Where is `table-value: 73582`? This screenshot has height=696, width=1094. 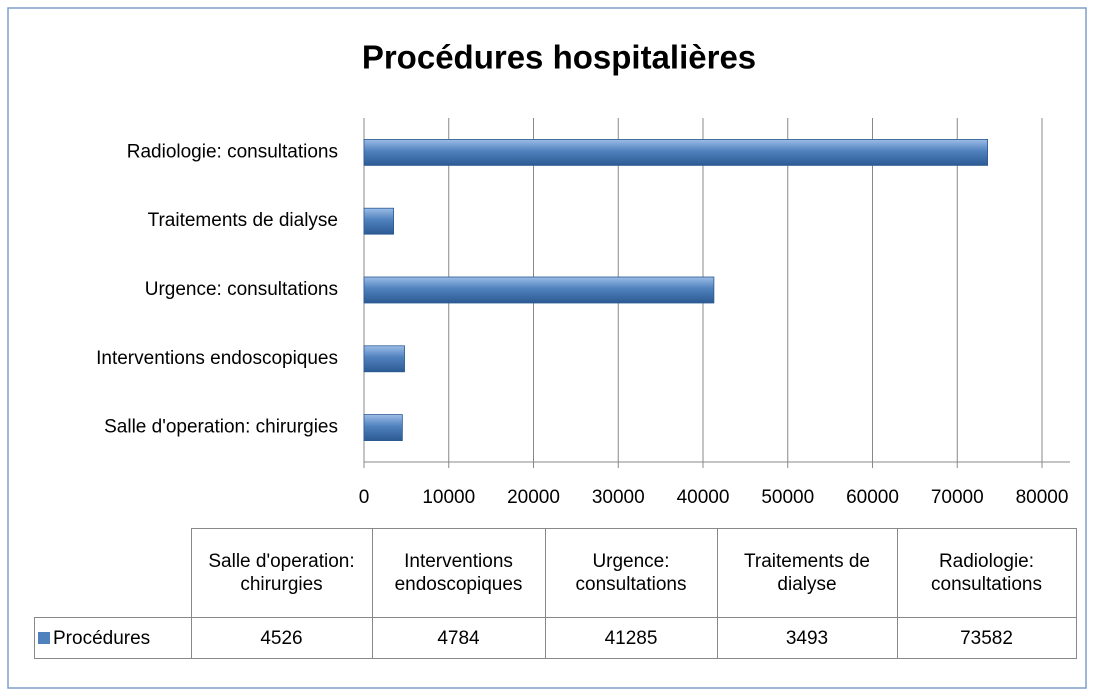
table-value: 73582 is located at coordinates (986, 638).